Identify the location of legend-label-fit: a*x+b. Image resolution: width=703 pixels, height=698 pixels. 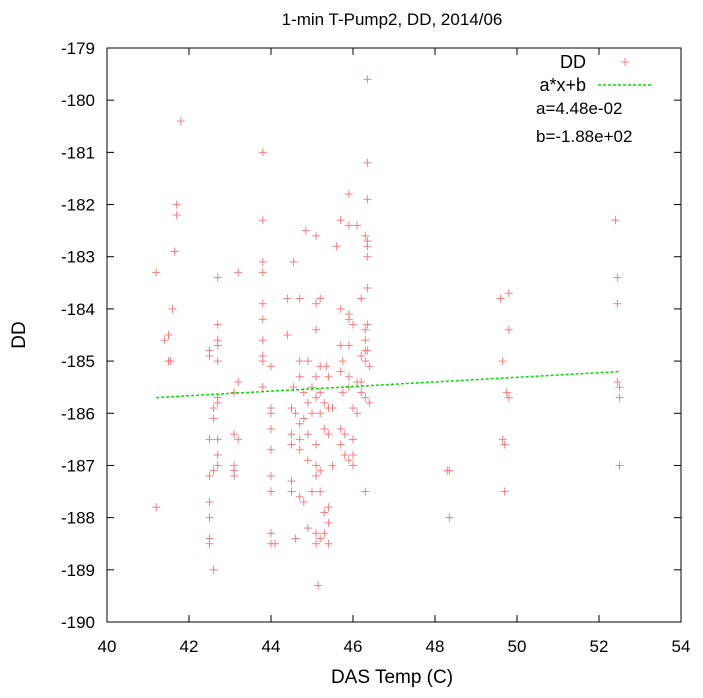
(562, 85).